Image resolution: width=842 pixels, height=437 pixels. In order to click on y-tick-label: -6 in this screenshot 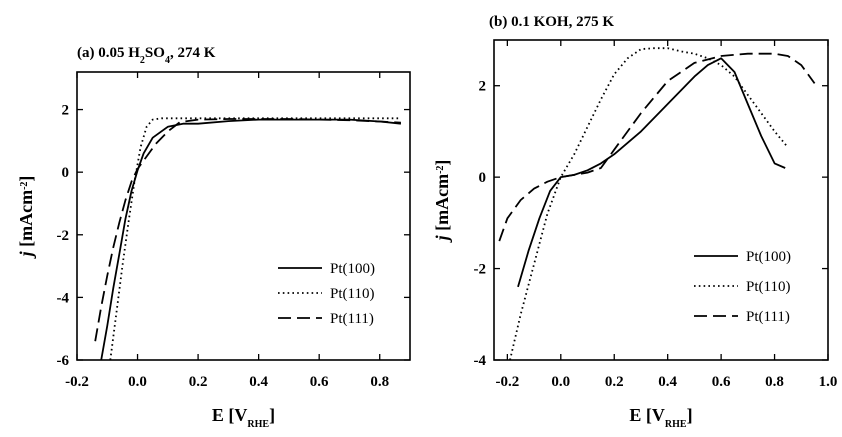, I will do `click(63, 361)`.